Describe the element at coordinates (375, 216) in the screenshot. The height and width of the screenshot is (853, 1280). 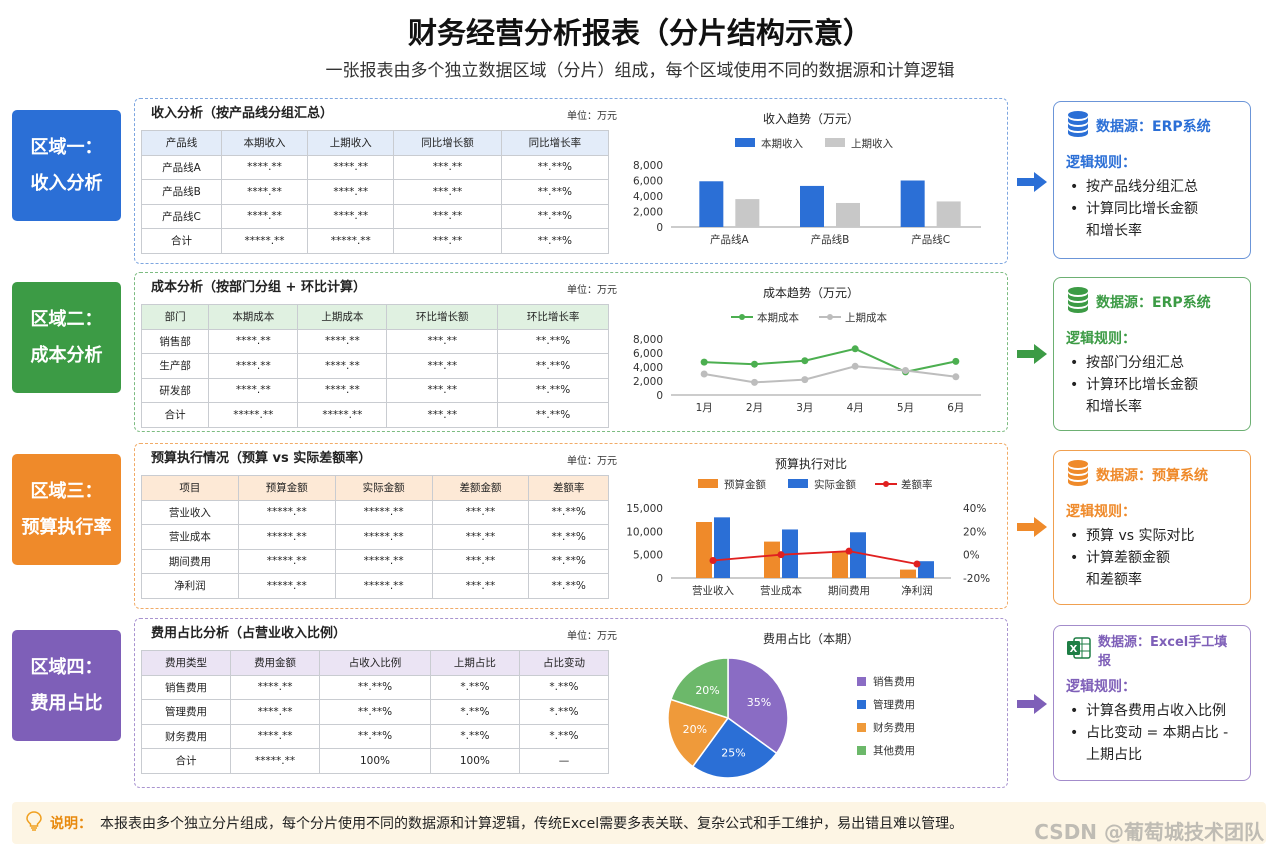
I see `table-row: 产品线C ****.** ****.** ***.** **.**%` at that location.